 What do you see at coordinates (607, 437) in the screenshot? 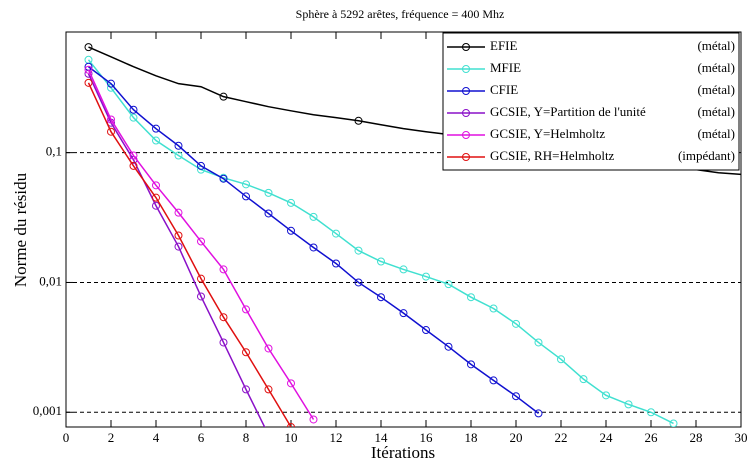
I see `x-tick-label: 24` at bounding box center [607, 437].